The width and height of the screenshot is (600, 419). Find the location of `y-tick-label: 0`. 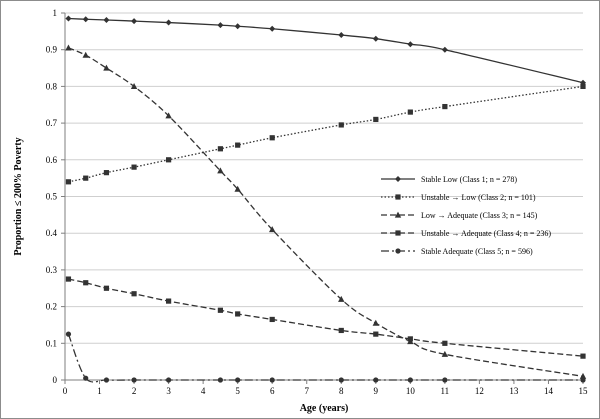

y-tick-label: 0 is located at coordinates (55, 380).